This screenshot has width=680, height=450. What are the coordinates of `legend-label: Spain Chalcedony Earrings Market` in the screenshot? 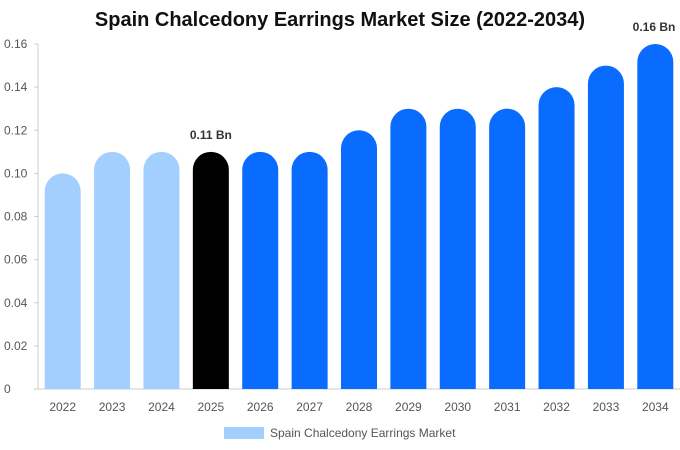 It's located at (363, 433).